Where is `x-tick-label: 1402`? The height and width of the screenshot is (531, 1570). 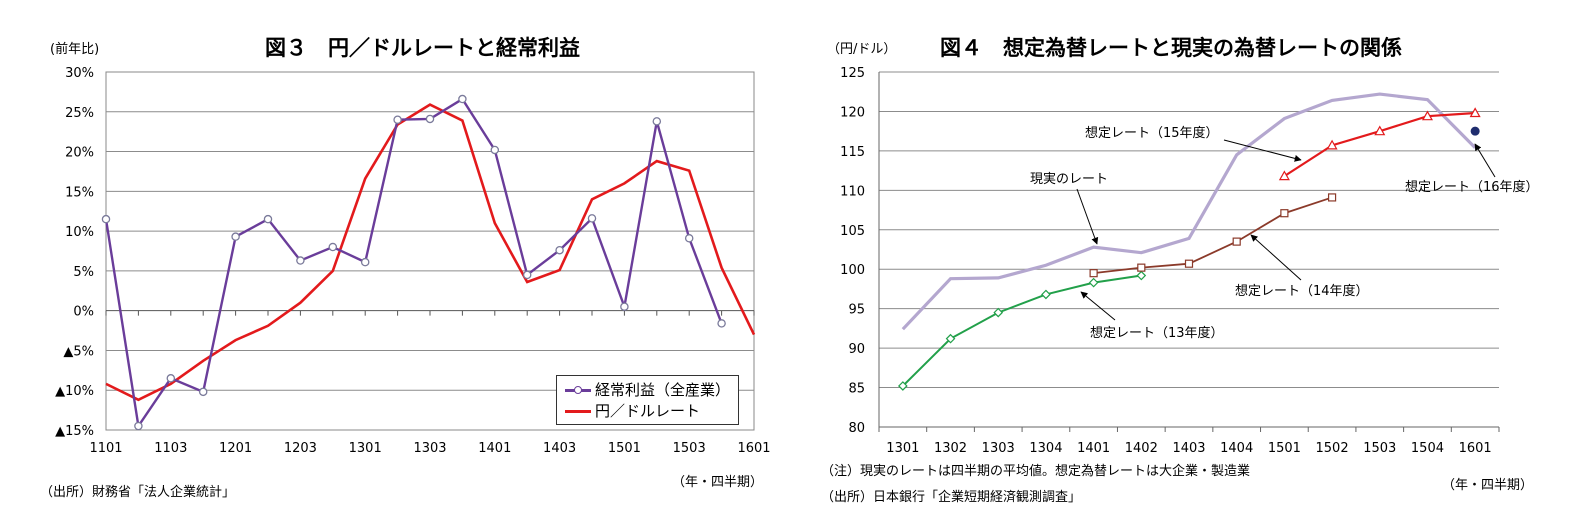 x-tick-label: 1402 is located at coordinates (1141, 448).